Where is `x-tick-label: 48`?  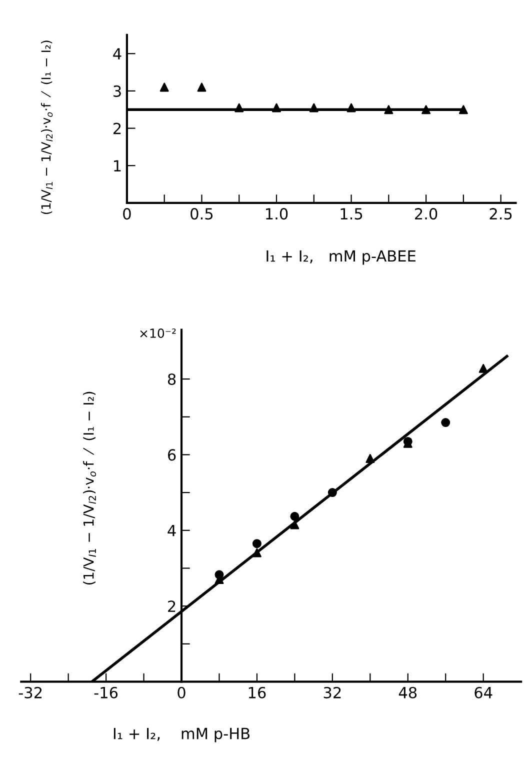 x-tick-label: 48 is located at coordinates (407, 692).